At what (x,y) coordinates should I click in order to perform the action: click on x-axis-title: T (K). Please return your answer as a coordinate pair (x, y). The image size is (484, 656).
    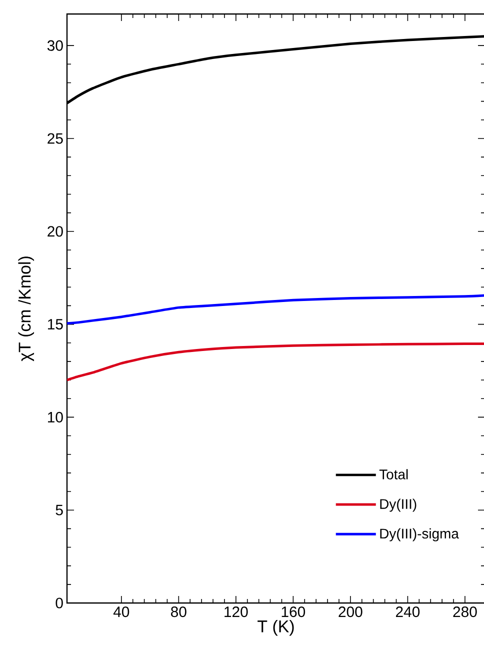
    Looking at the image, I should click on (276, 628).